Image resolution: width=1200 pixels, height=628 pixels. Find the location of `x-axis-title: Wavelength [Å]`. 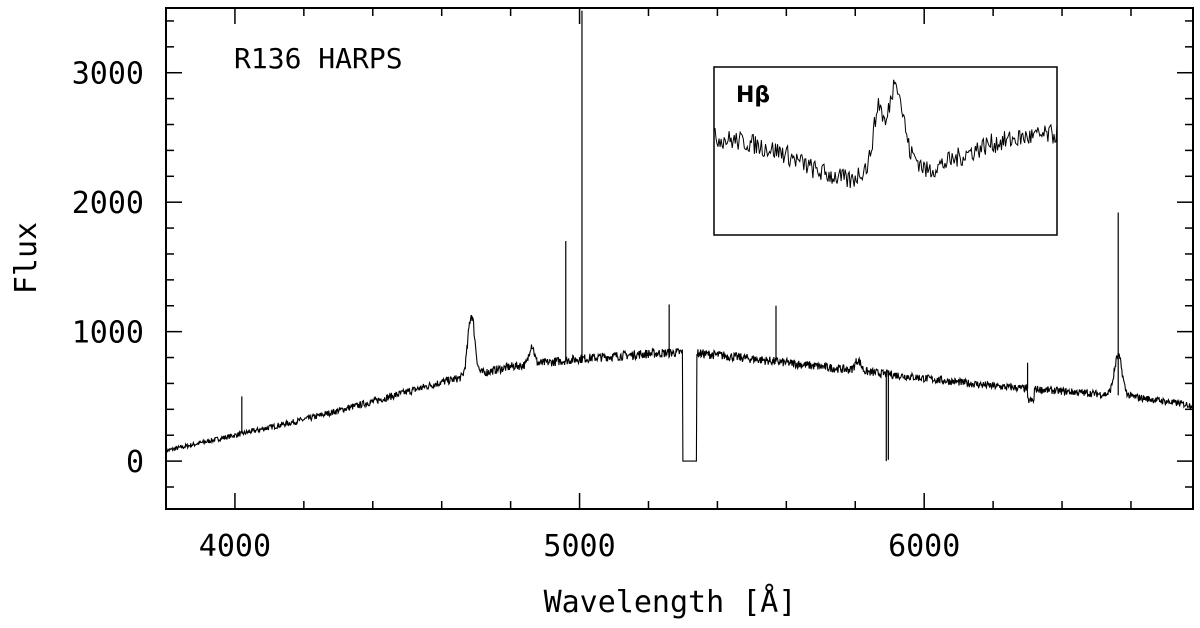

x-axis-title: Wavelength [Å] is located at coordinates (670, 602).